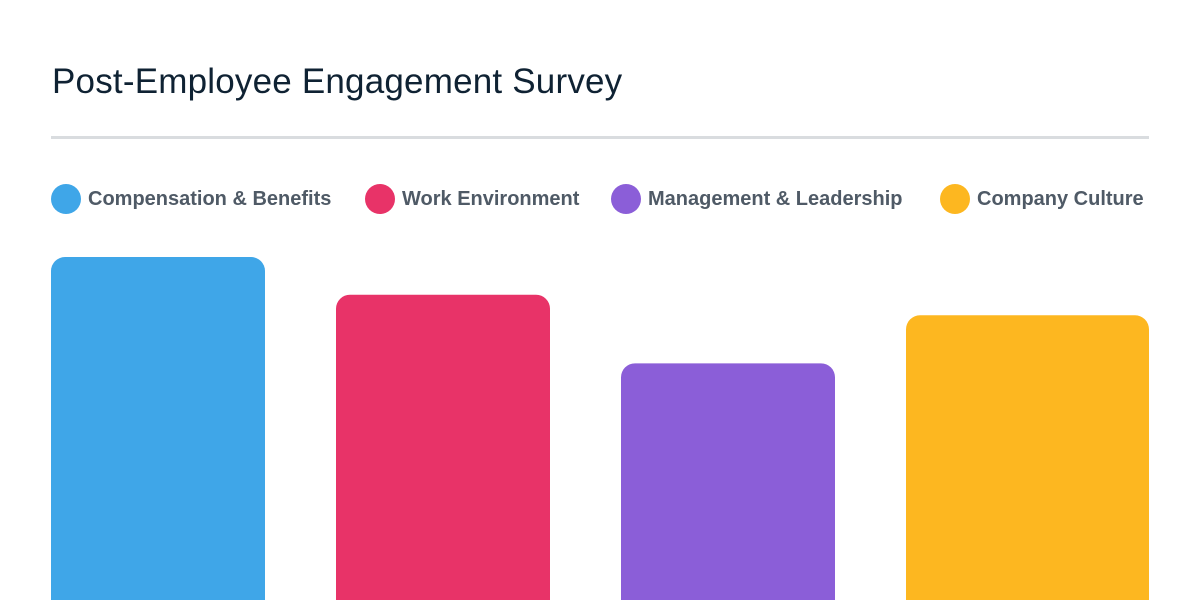 Image resolution: width=1200 pixels, height=600 pixels. I want to click on bar-company-culture, so click(1027, 457).